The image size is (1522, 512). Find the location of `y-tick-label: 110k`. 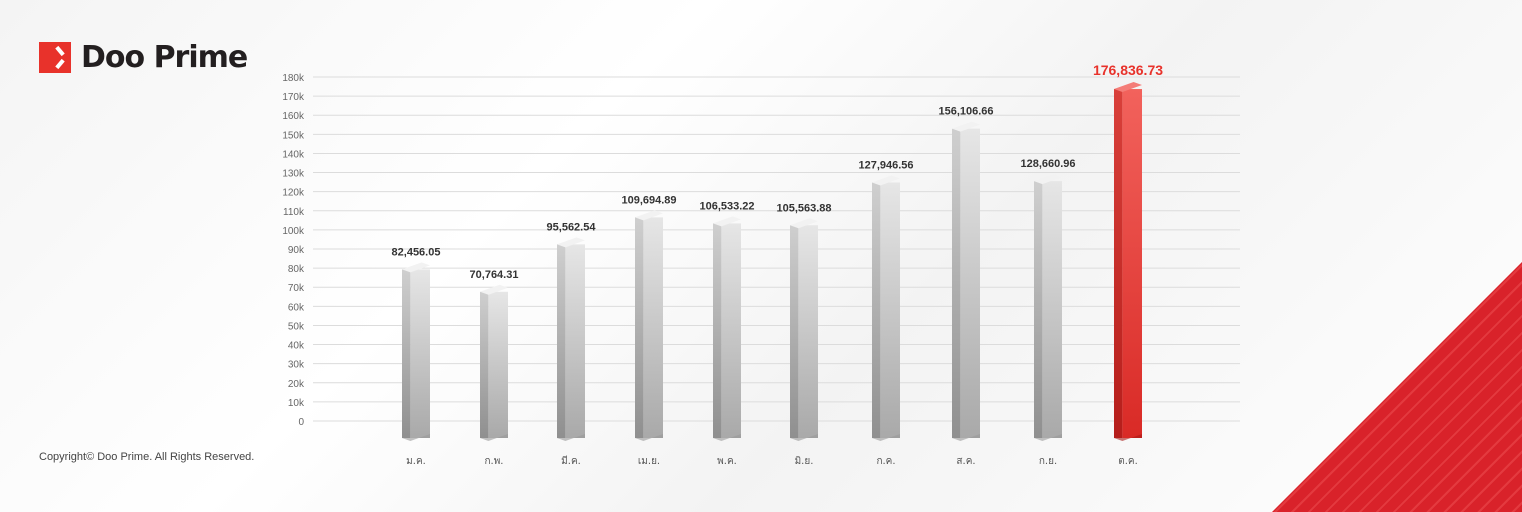

y-tick-label: 110k is located at coordinates (294, 212).